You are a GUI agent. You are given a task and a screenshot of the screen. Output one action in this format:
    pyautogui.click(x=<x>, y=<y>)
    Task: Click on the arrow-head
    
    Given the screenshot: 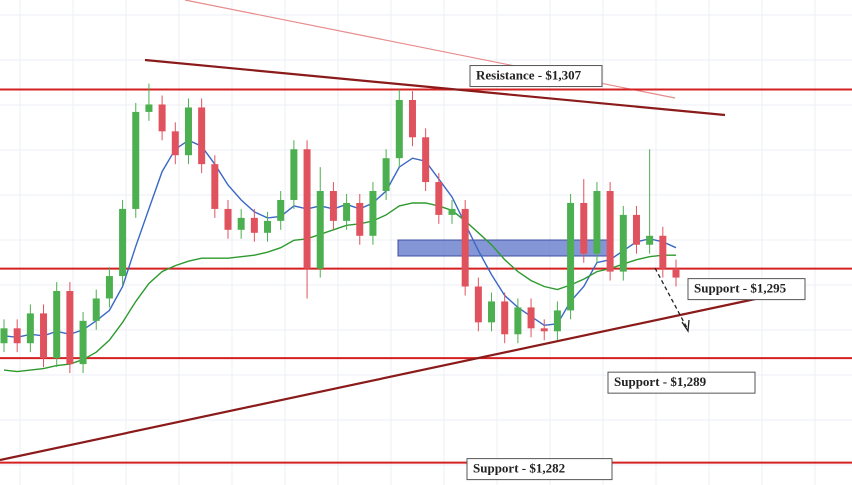 What is the action you would take?
    pyautogui.click(x=685, y=326)
    